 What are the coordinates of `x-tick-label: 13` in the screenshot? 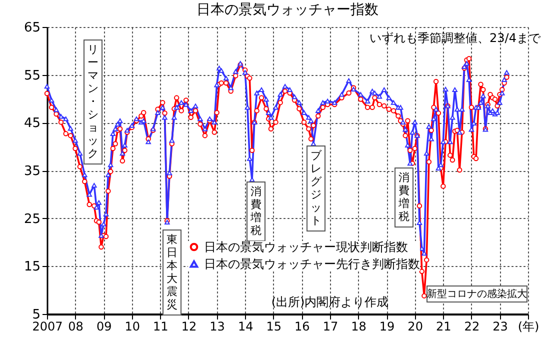 It's located at (217, 327).